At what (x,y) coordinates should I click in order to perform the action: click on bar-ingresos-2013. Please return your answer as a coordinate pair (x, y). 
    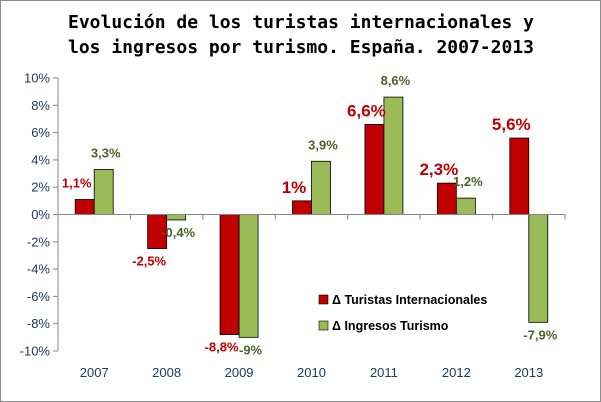
    Looking at the image, I should click on (538, 268).